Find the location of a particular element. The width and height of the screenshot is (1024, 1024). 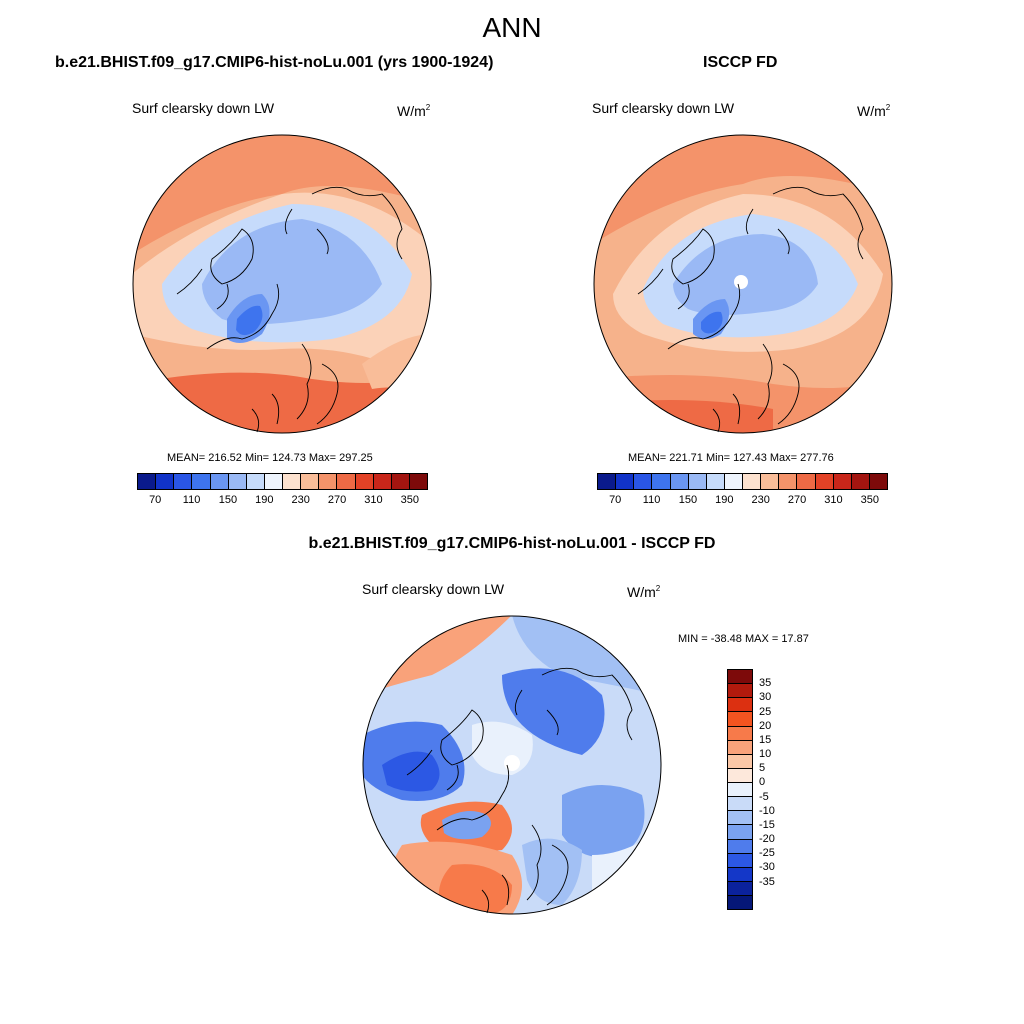

colorbar-model-tick-label: 230 is located at coordinates (300, 500).